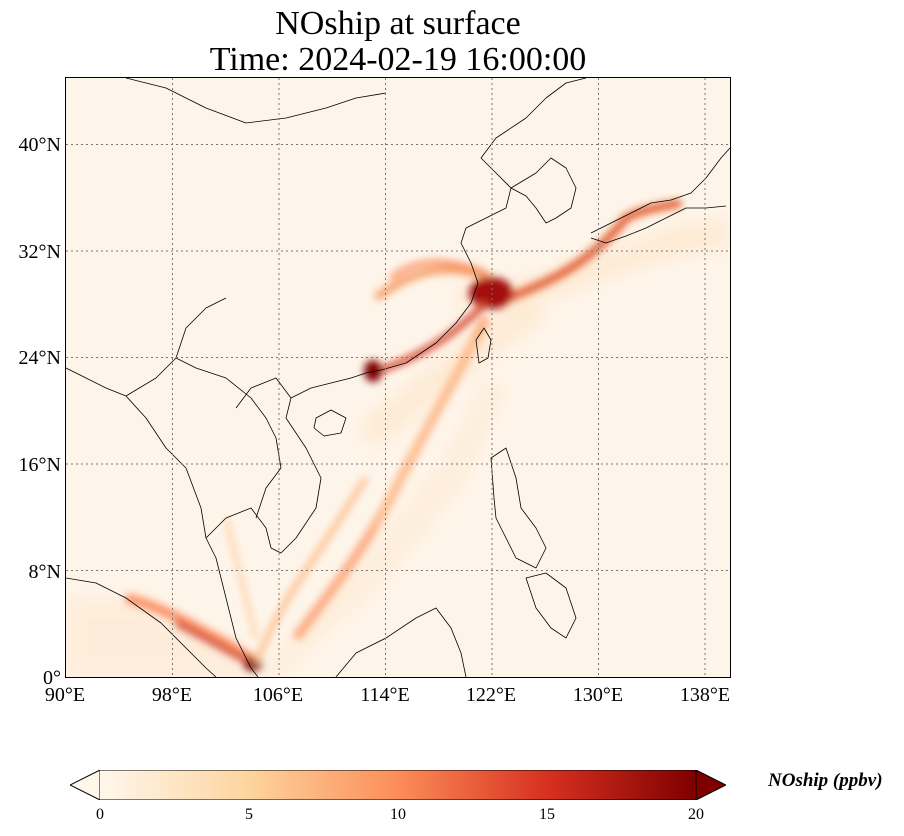 The image size is (904, 836). I want to click on lat-tick-label: 8°N, so click(44, 572).